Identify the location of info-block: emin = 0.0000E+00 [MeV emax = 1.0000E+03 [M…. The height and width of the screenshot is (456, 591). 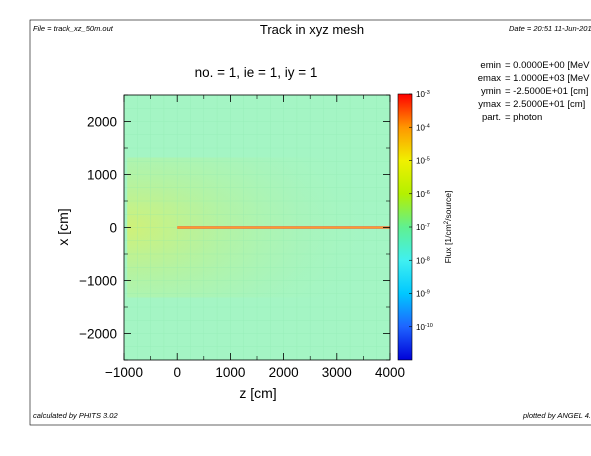
(534, 91).